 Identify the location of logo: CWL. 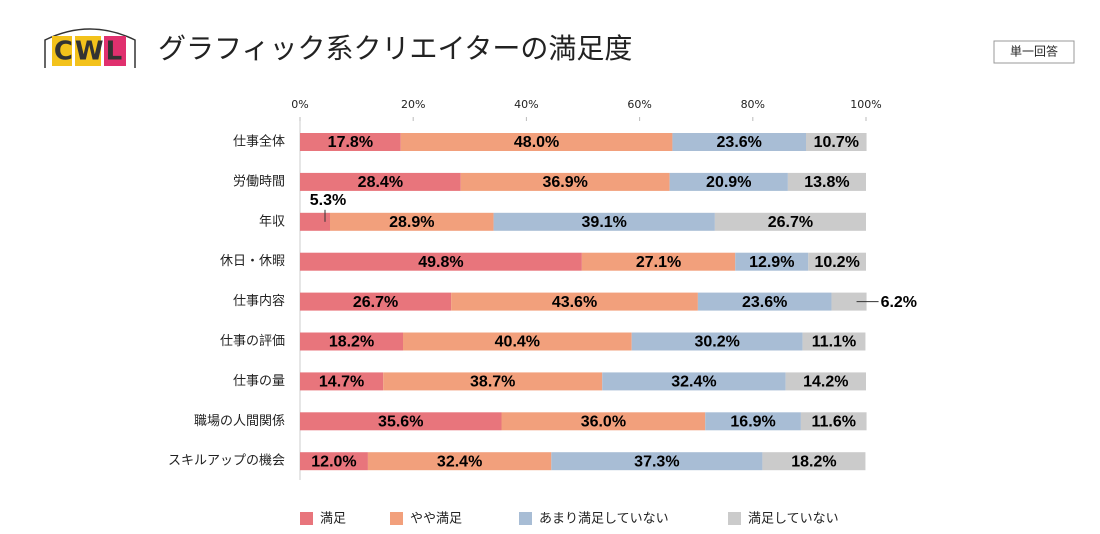
(90, 48).